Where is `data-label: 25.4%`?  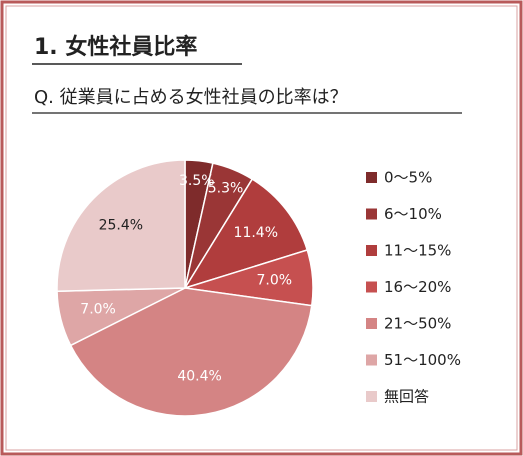
data-label: 25.4% is located at coordinates (121, 225).